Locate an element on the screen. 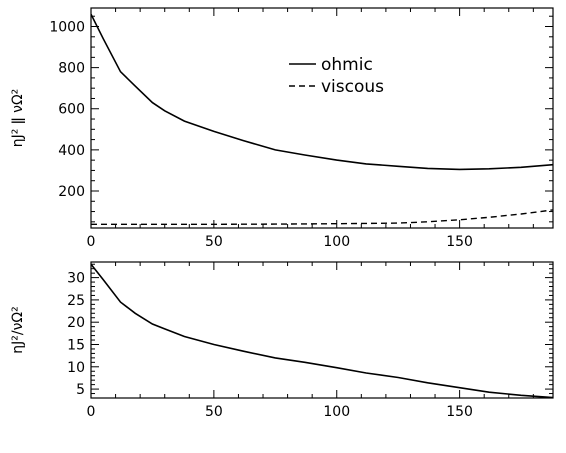 The width and height of the screenshot is (566, 453). y-tick-label: 800 is located at coordinates (71, 69).